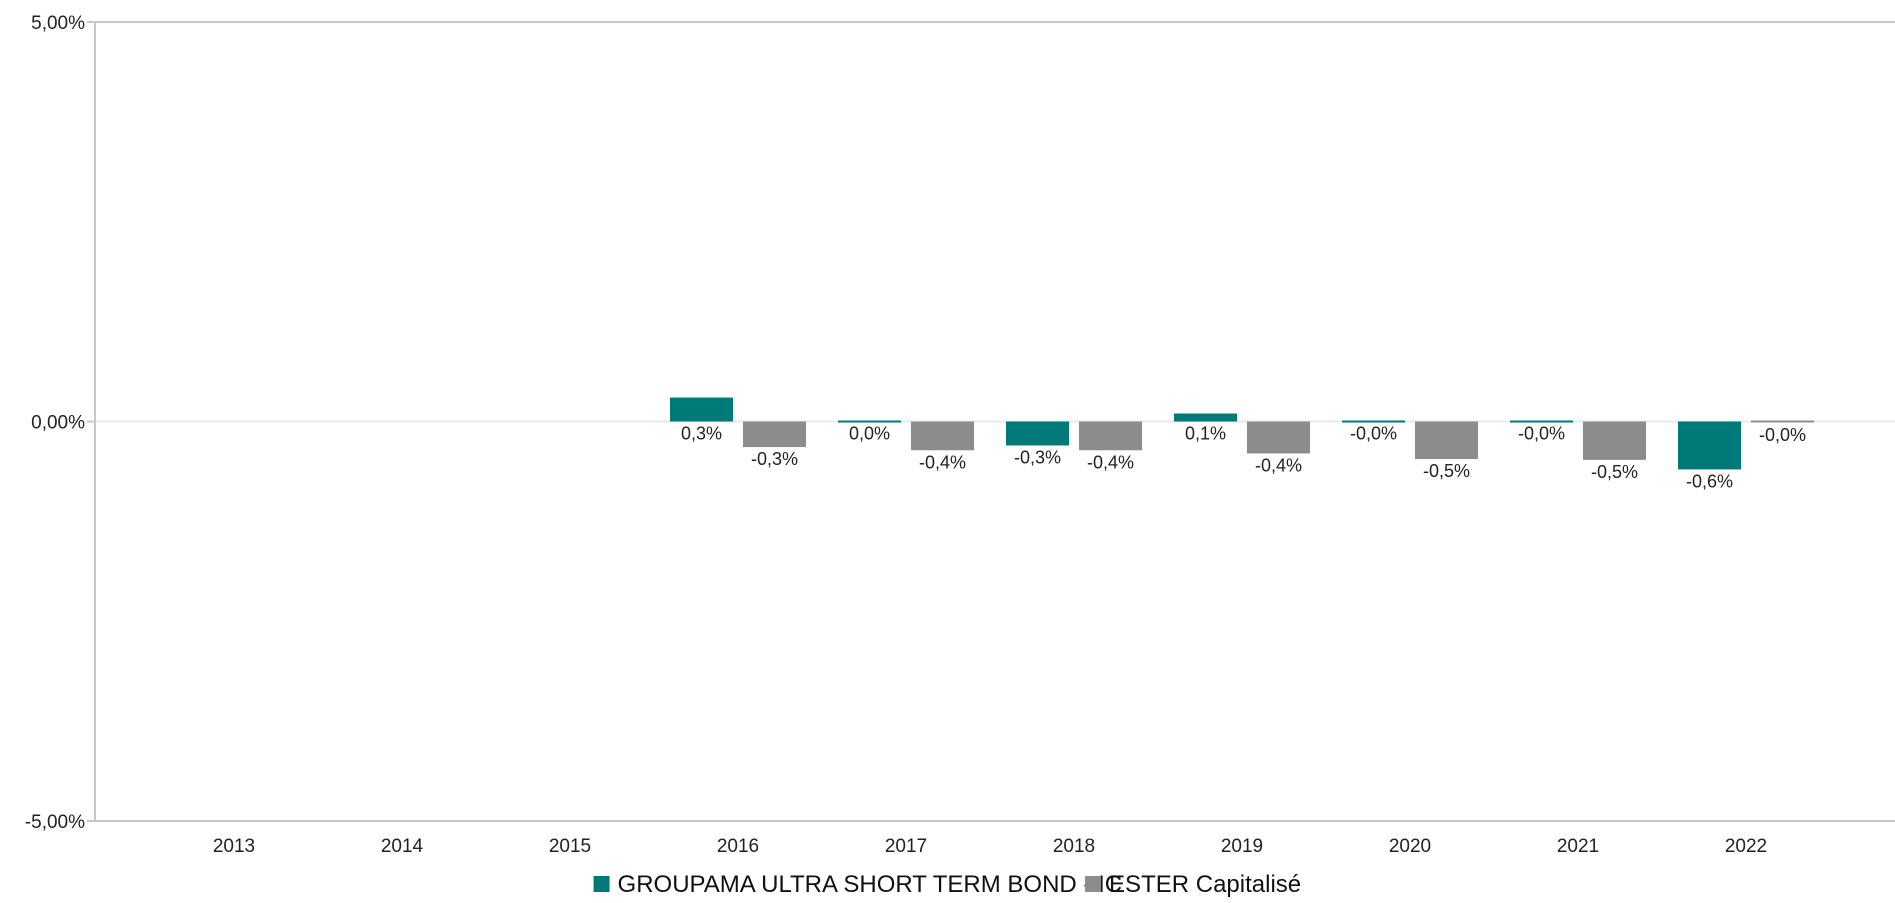 Image resolution: width=1895 pixels, height=903 pixels. What do you see at coordinates (1074, 846) in the screenshot?
I see `x-tick-label: 2018` at bounding box center [1074, 846].